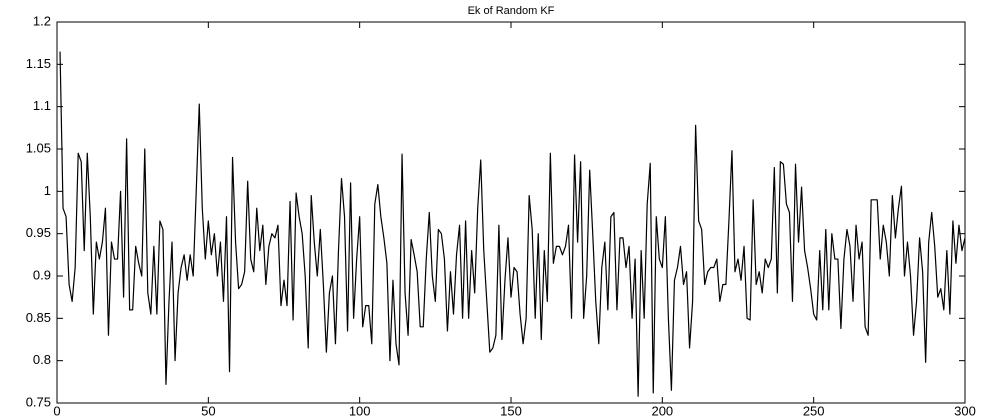  Describe the element at coordinates (38, 232) in the screenshot. I see `y-tick-label: 0.95` at that location.